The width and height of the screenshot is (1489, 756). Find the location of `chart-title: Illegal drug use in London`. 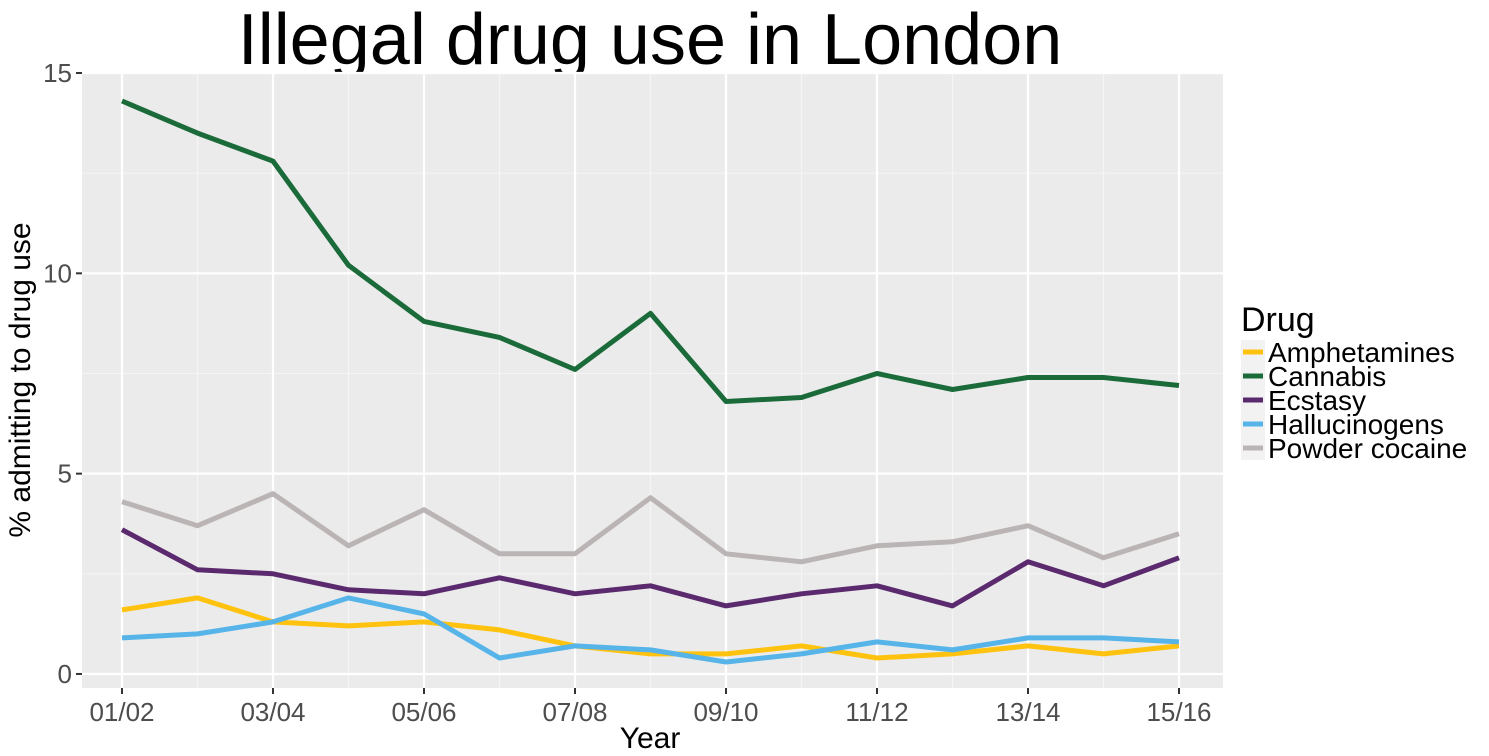

chart-title: Illegal drug use in London is located at coordinates (650, 40).